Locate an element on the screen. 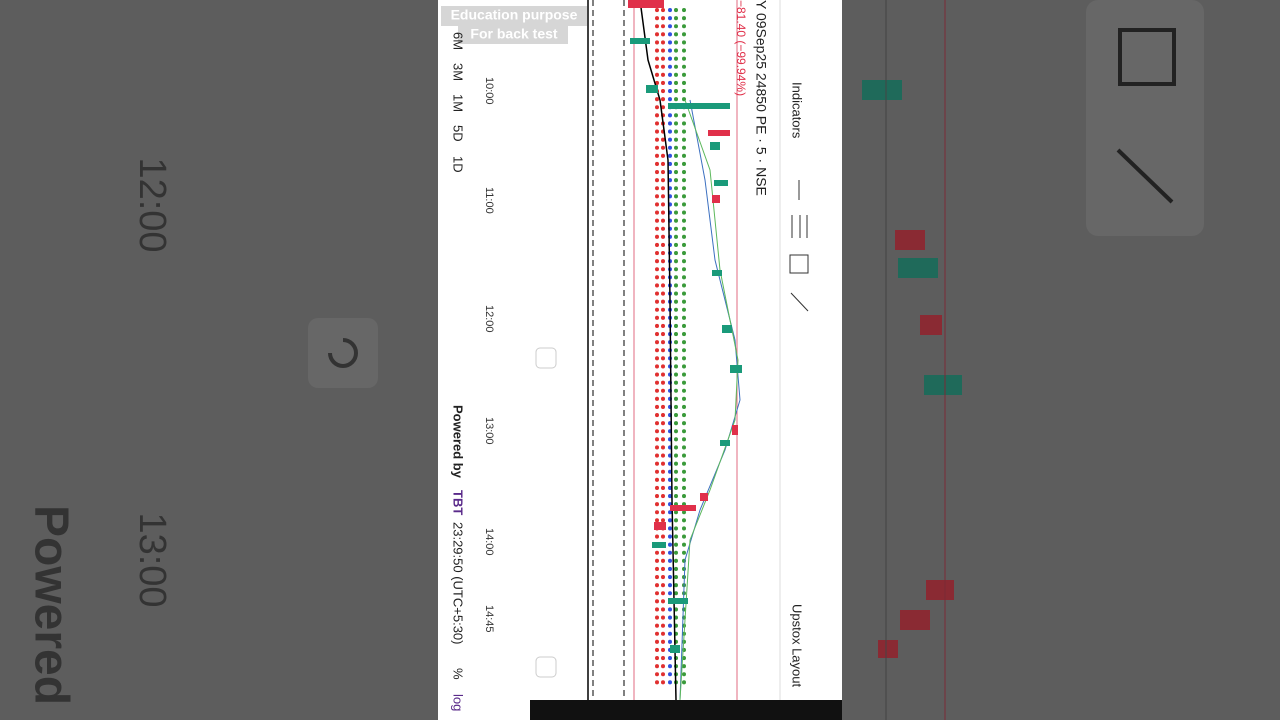 The width and height of the screenshot is (1280, 720). time-label: 13:00 is located at coordinates (489, 431).